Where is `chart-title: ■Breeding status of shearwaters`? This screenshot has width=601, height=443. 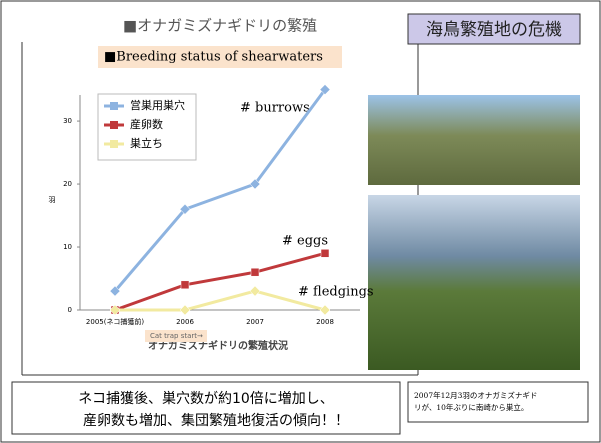
chart-title: ■Breeding status of shearwaters is located at coordinates (213, 57).